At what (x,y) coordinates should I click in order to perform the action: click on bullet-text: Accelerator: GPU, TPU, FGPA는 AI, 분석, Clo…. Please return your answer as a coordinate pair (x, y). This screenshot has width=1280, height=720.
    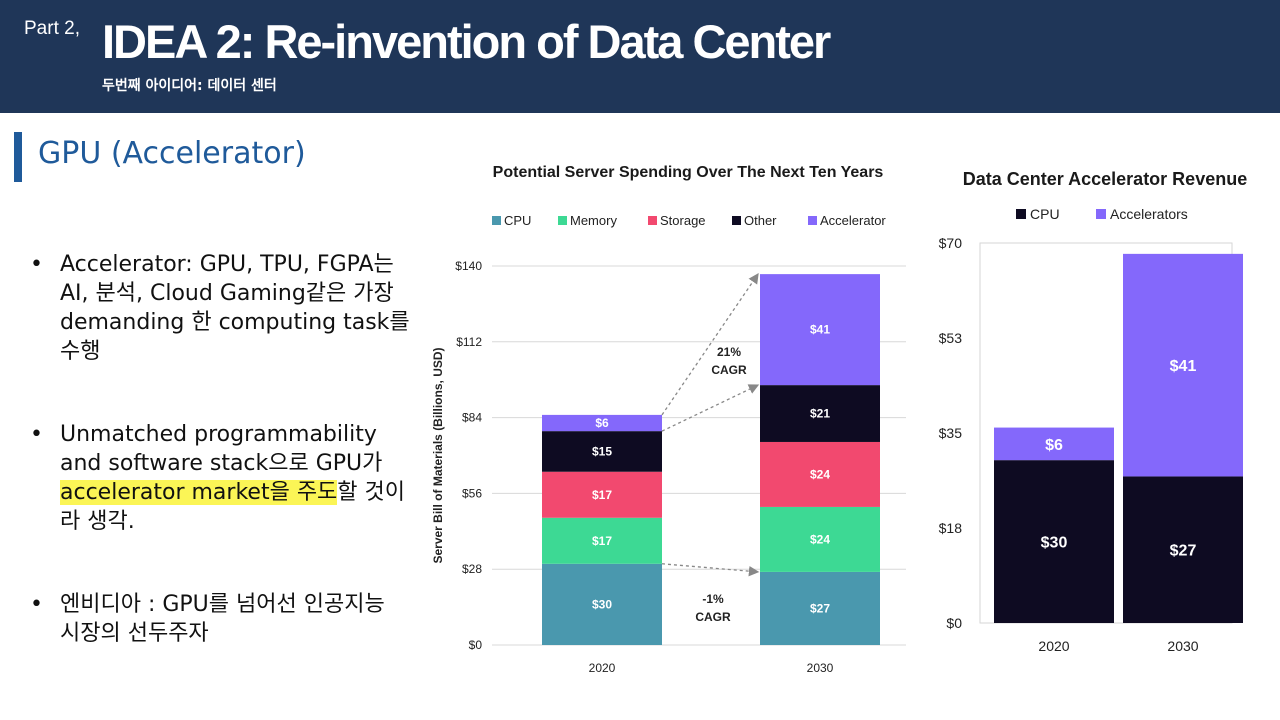
    Looking at the image, I should click on (235, 308).